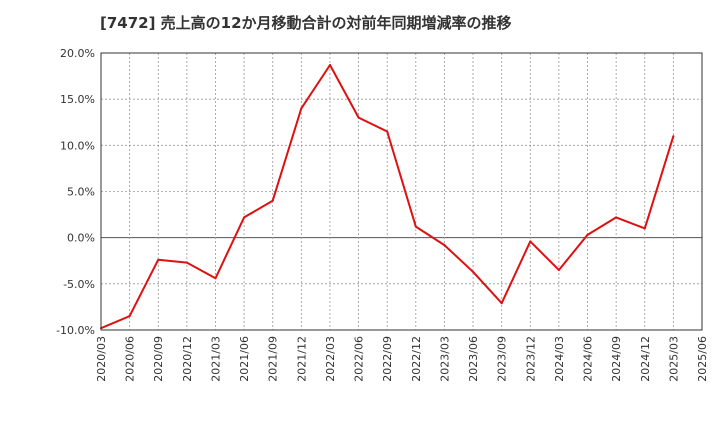  I want to click on x-tick-label: 2023/03, so click(444, 359).